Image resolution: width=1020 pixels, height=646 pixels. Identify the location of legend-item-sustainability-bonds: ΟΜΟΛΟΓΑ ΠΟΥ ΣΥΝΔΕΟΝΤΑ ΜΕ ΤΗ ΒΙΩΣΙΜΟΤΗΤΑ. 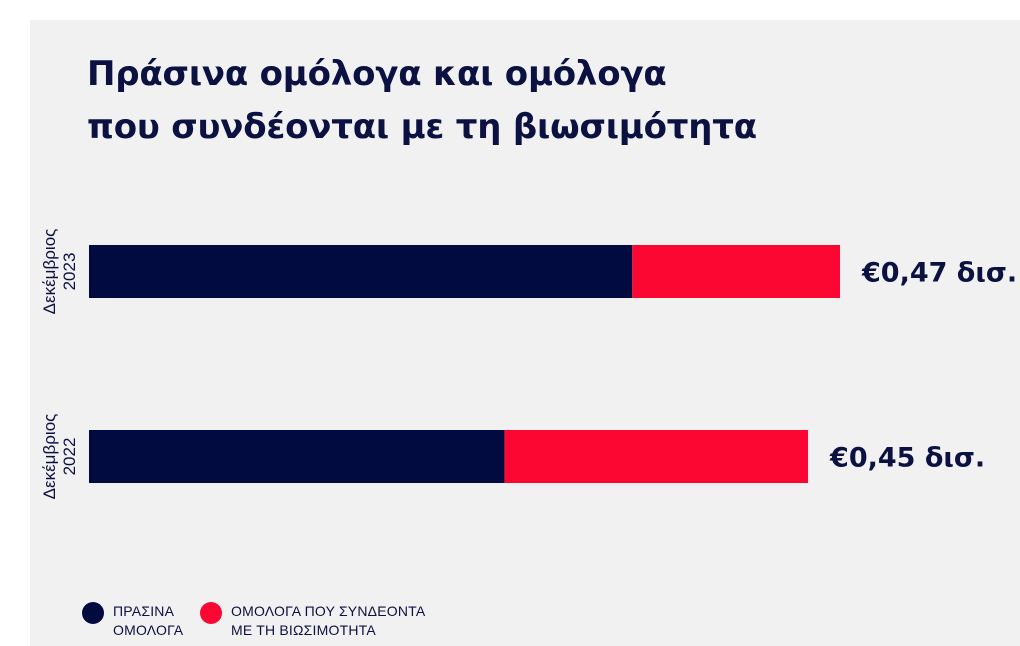
(360, 621).